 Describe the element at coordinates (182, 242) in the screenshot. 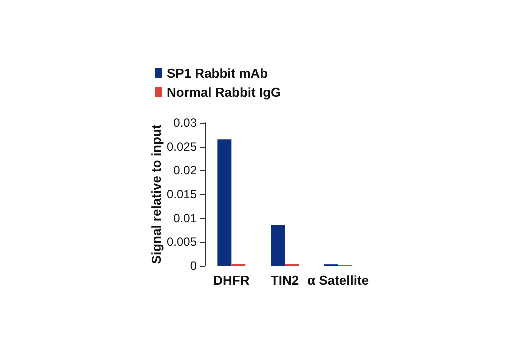

I see `y-tick-label: 0.005` at that location.